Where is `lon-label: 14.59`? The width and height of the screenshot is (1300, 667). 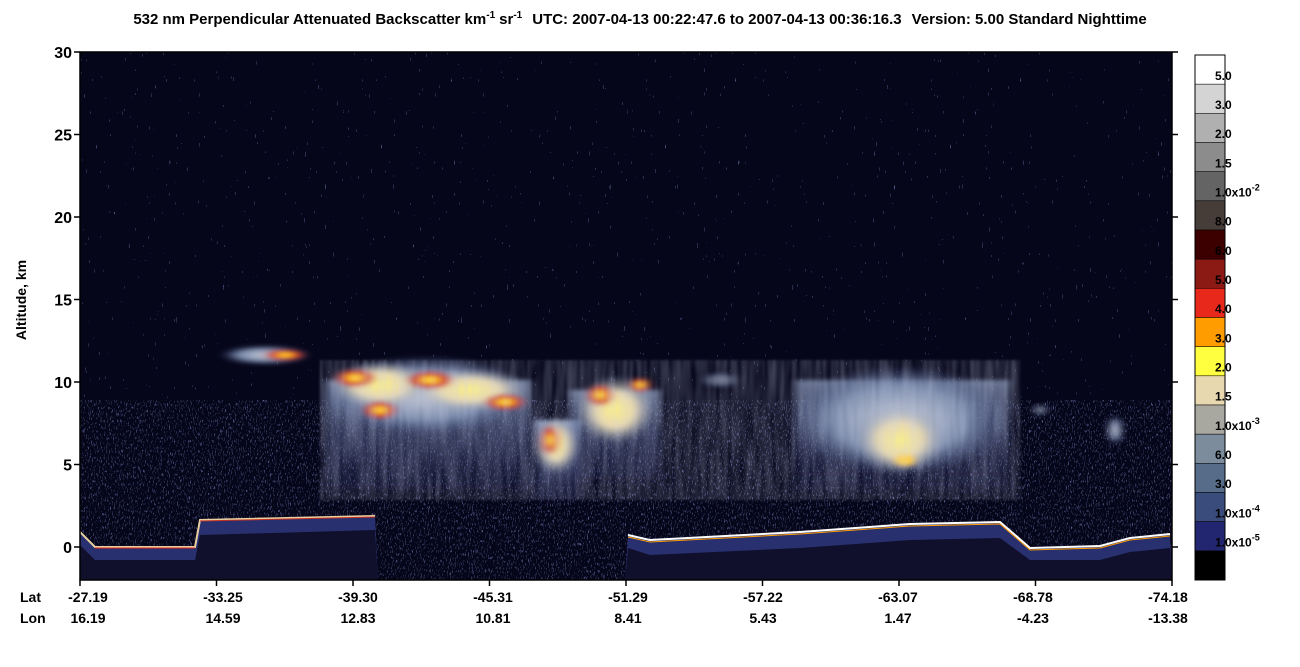
lon-label: 14.59 is located at coordinates (222, 618).